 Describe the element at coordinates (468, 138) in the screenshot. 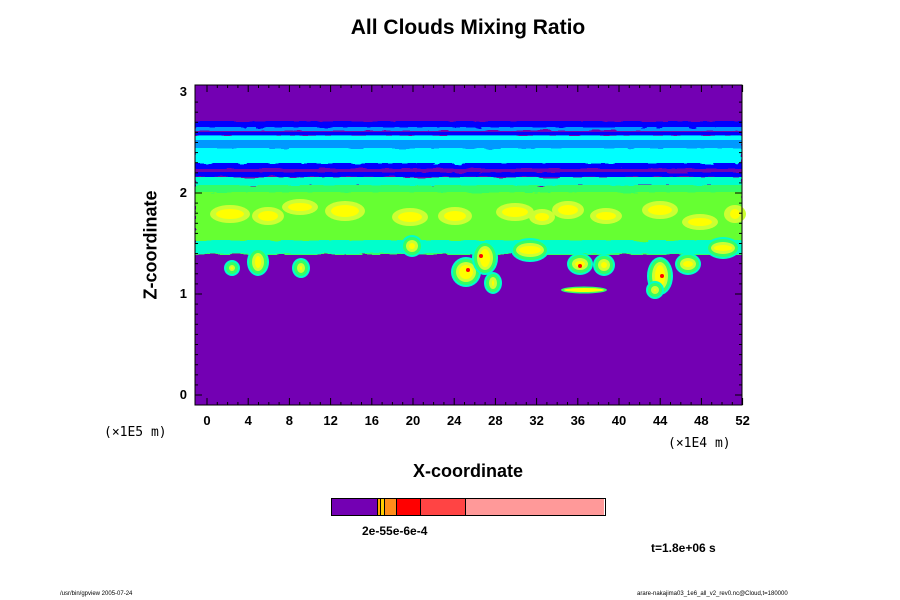

I see `upper-cloud-layer-top` at that location.